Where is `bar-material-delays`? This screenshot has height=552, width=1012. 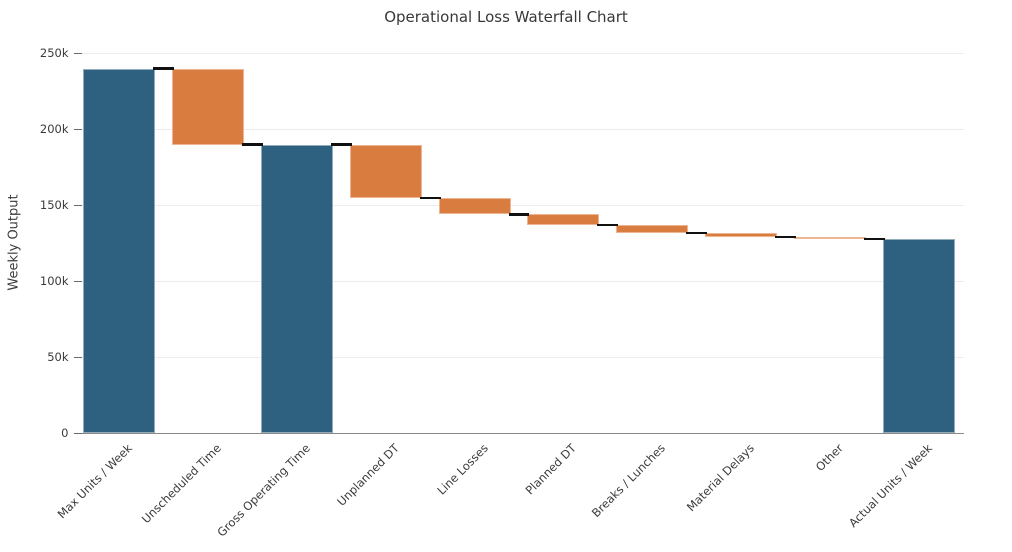
bar-material-delays is located at coordinates (741, 235).